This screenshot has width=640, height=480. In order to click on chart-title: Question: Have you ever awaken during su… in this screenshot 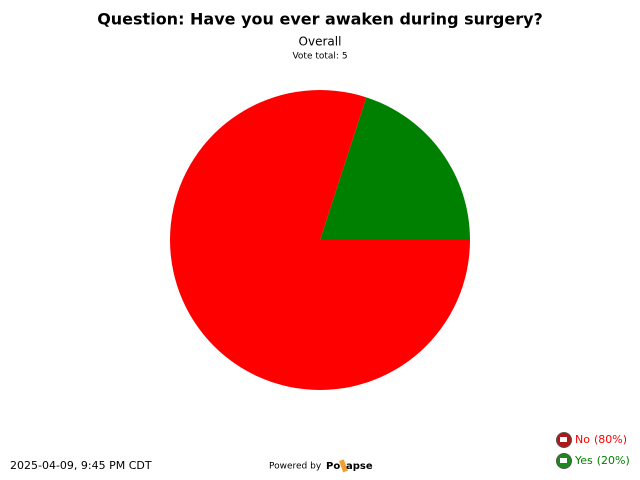, I will do `click(320, 19)`.